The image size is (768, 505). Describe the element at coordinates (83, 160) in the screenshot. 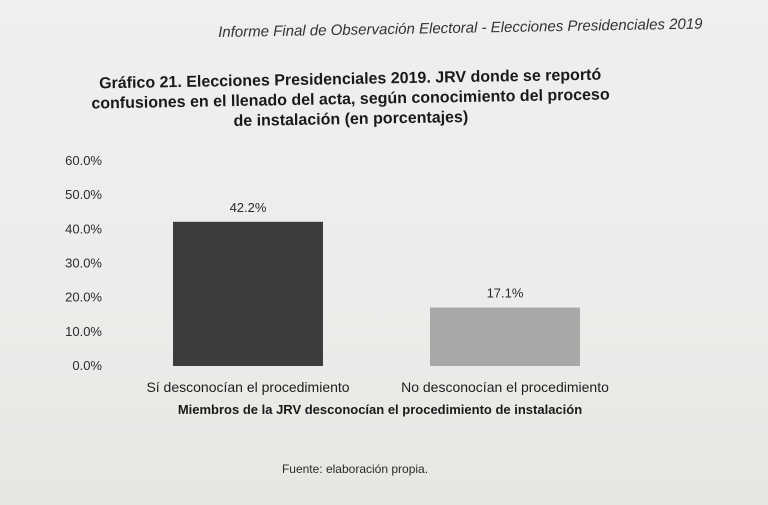

I see `y-tick-label: 60.0%` at that location.